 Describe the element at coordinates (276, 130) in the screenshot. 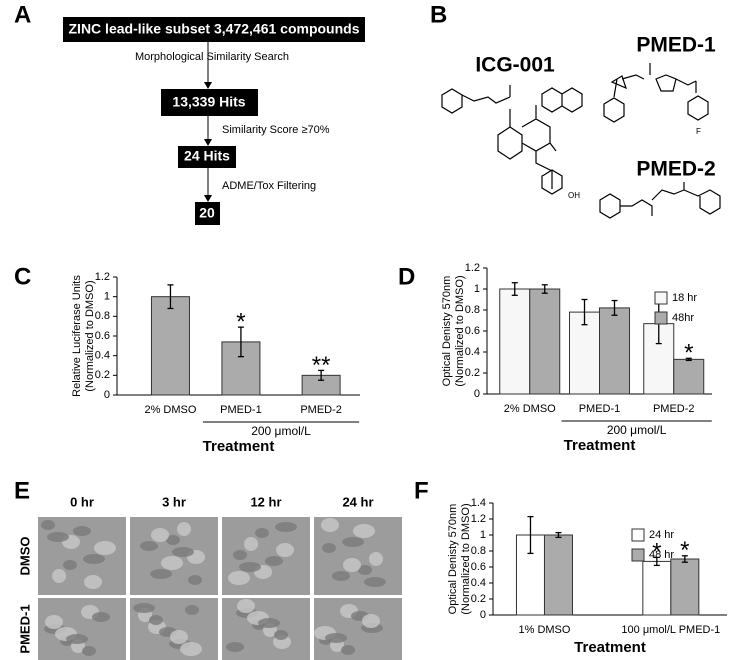

I see `flow-filter: Similarity Score ≥70%` at that location.